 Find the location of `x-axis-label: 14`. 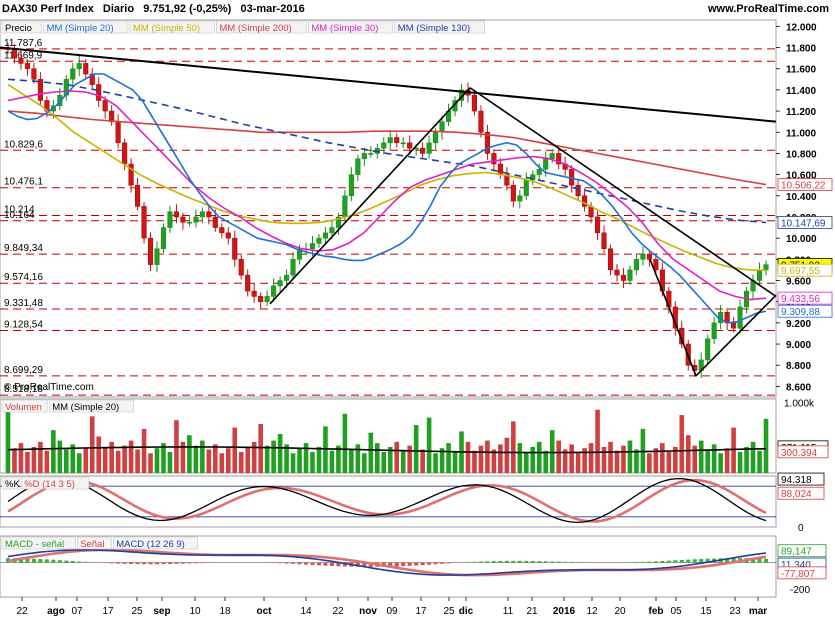

x-axis-label: 14 is located at coordinates (306, 611).